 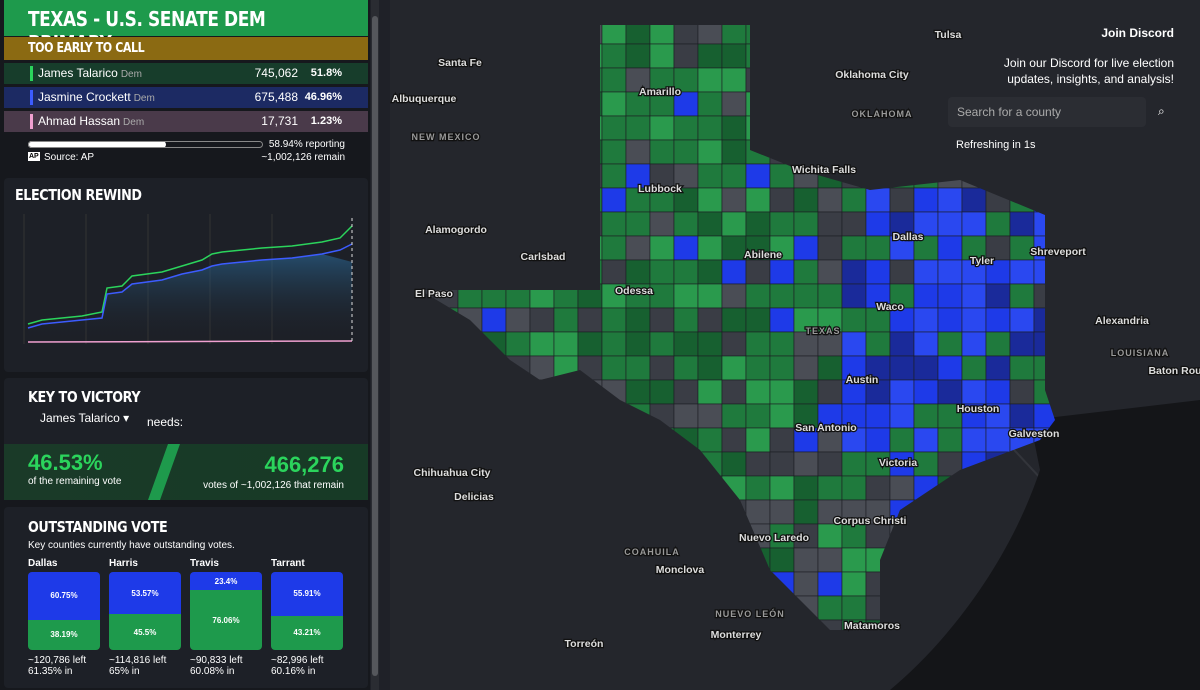 What do you see at coordinates (34, 156) in the screenshot?
I see `ap-logo: AP` at bounding box center [34, 156].